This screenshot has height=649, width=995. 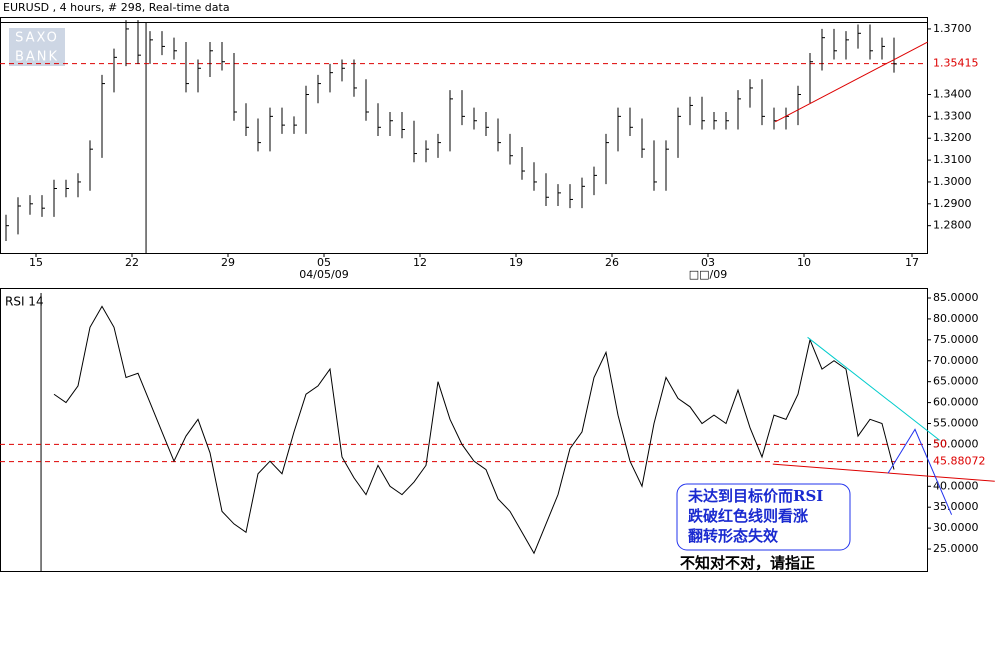 I want to click on reference-label: 45.88072, so click(x=959, y=461).